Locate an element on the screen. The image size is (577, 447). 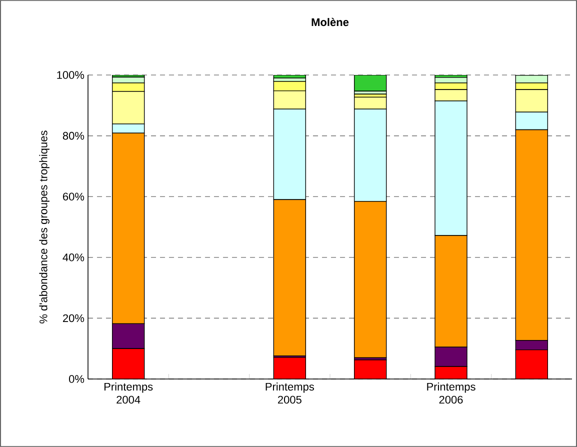
y-tick-label: 40% is located at coordinates (73, 258).